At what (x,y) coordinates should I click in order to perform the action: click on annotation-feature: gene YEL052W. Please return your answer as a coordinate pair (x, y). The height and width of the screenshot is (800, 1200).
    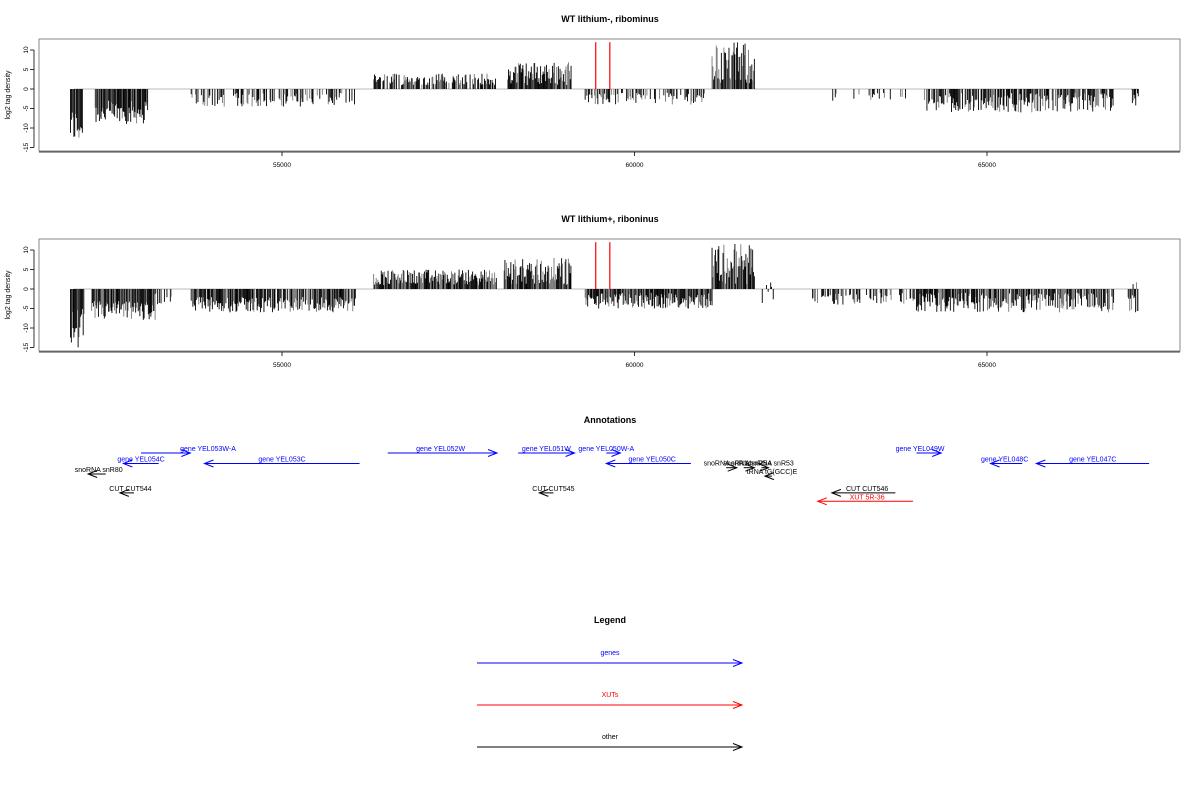
    Looking at the image, I should click on (443, 451).